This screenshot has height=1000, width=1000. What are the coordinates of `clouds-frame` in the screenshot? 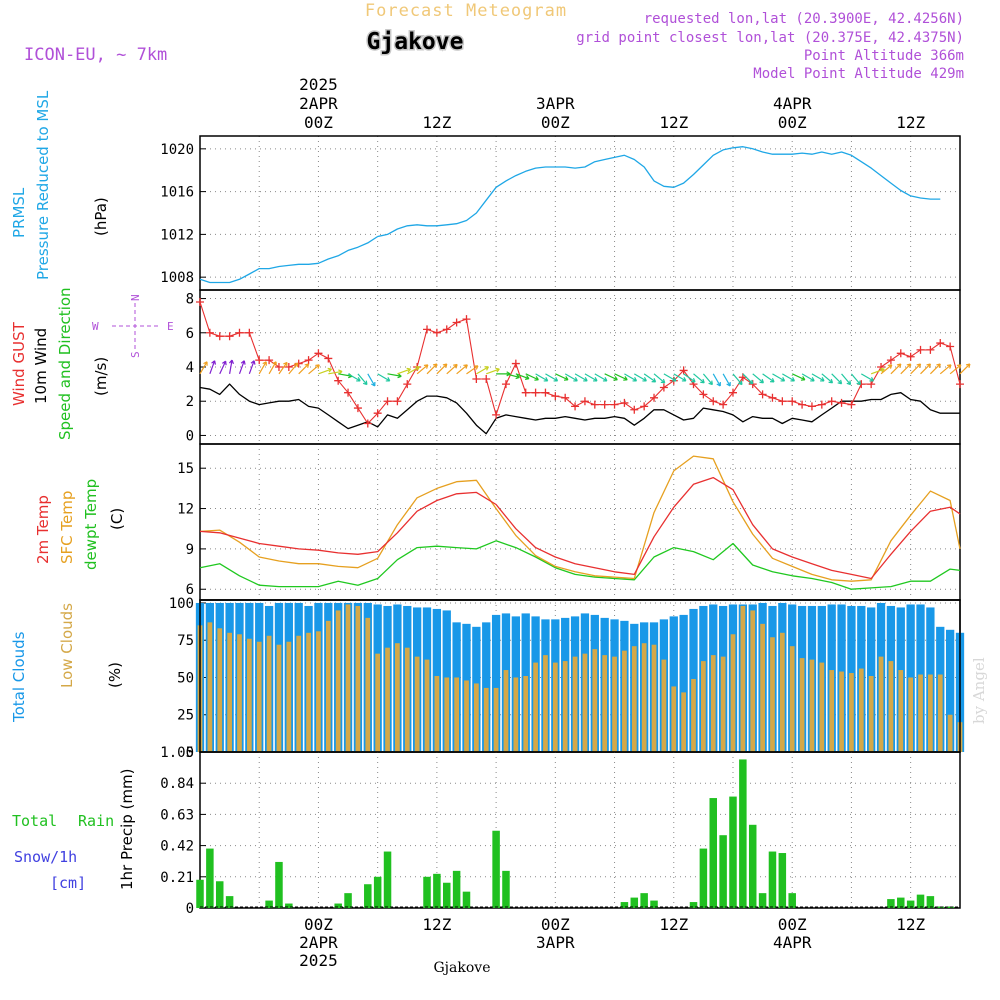 It's located at (580, 676).